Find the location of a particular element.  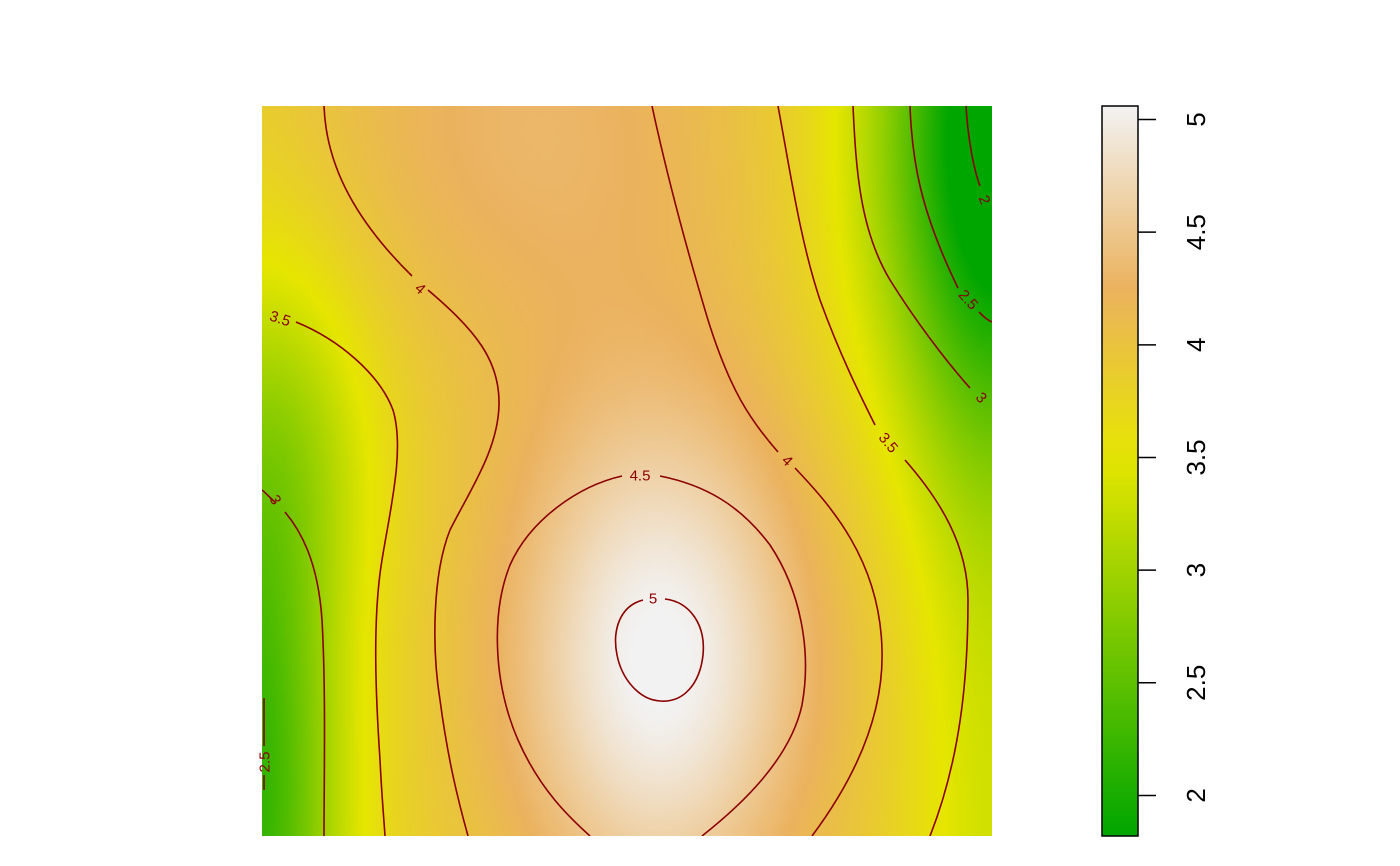

legend-color-bar is located at coordinates (1120, 471).